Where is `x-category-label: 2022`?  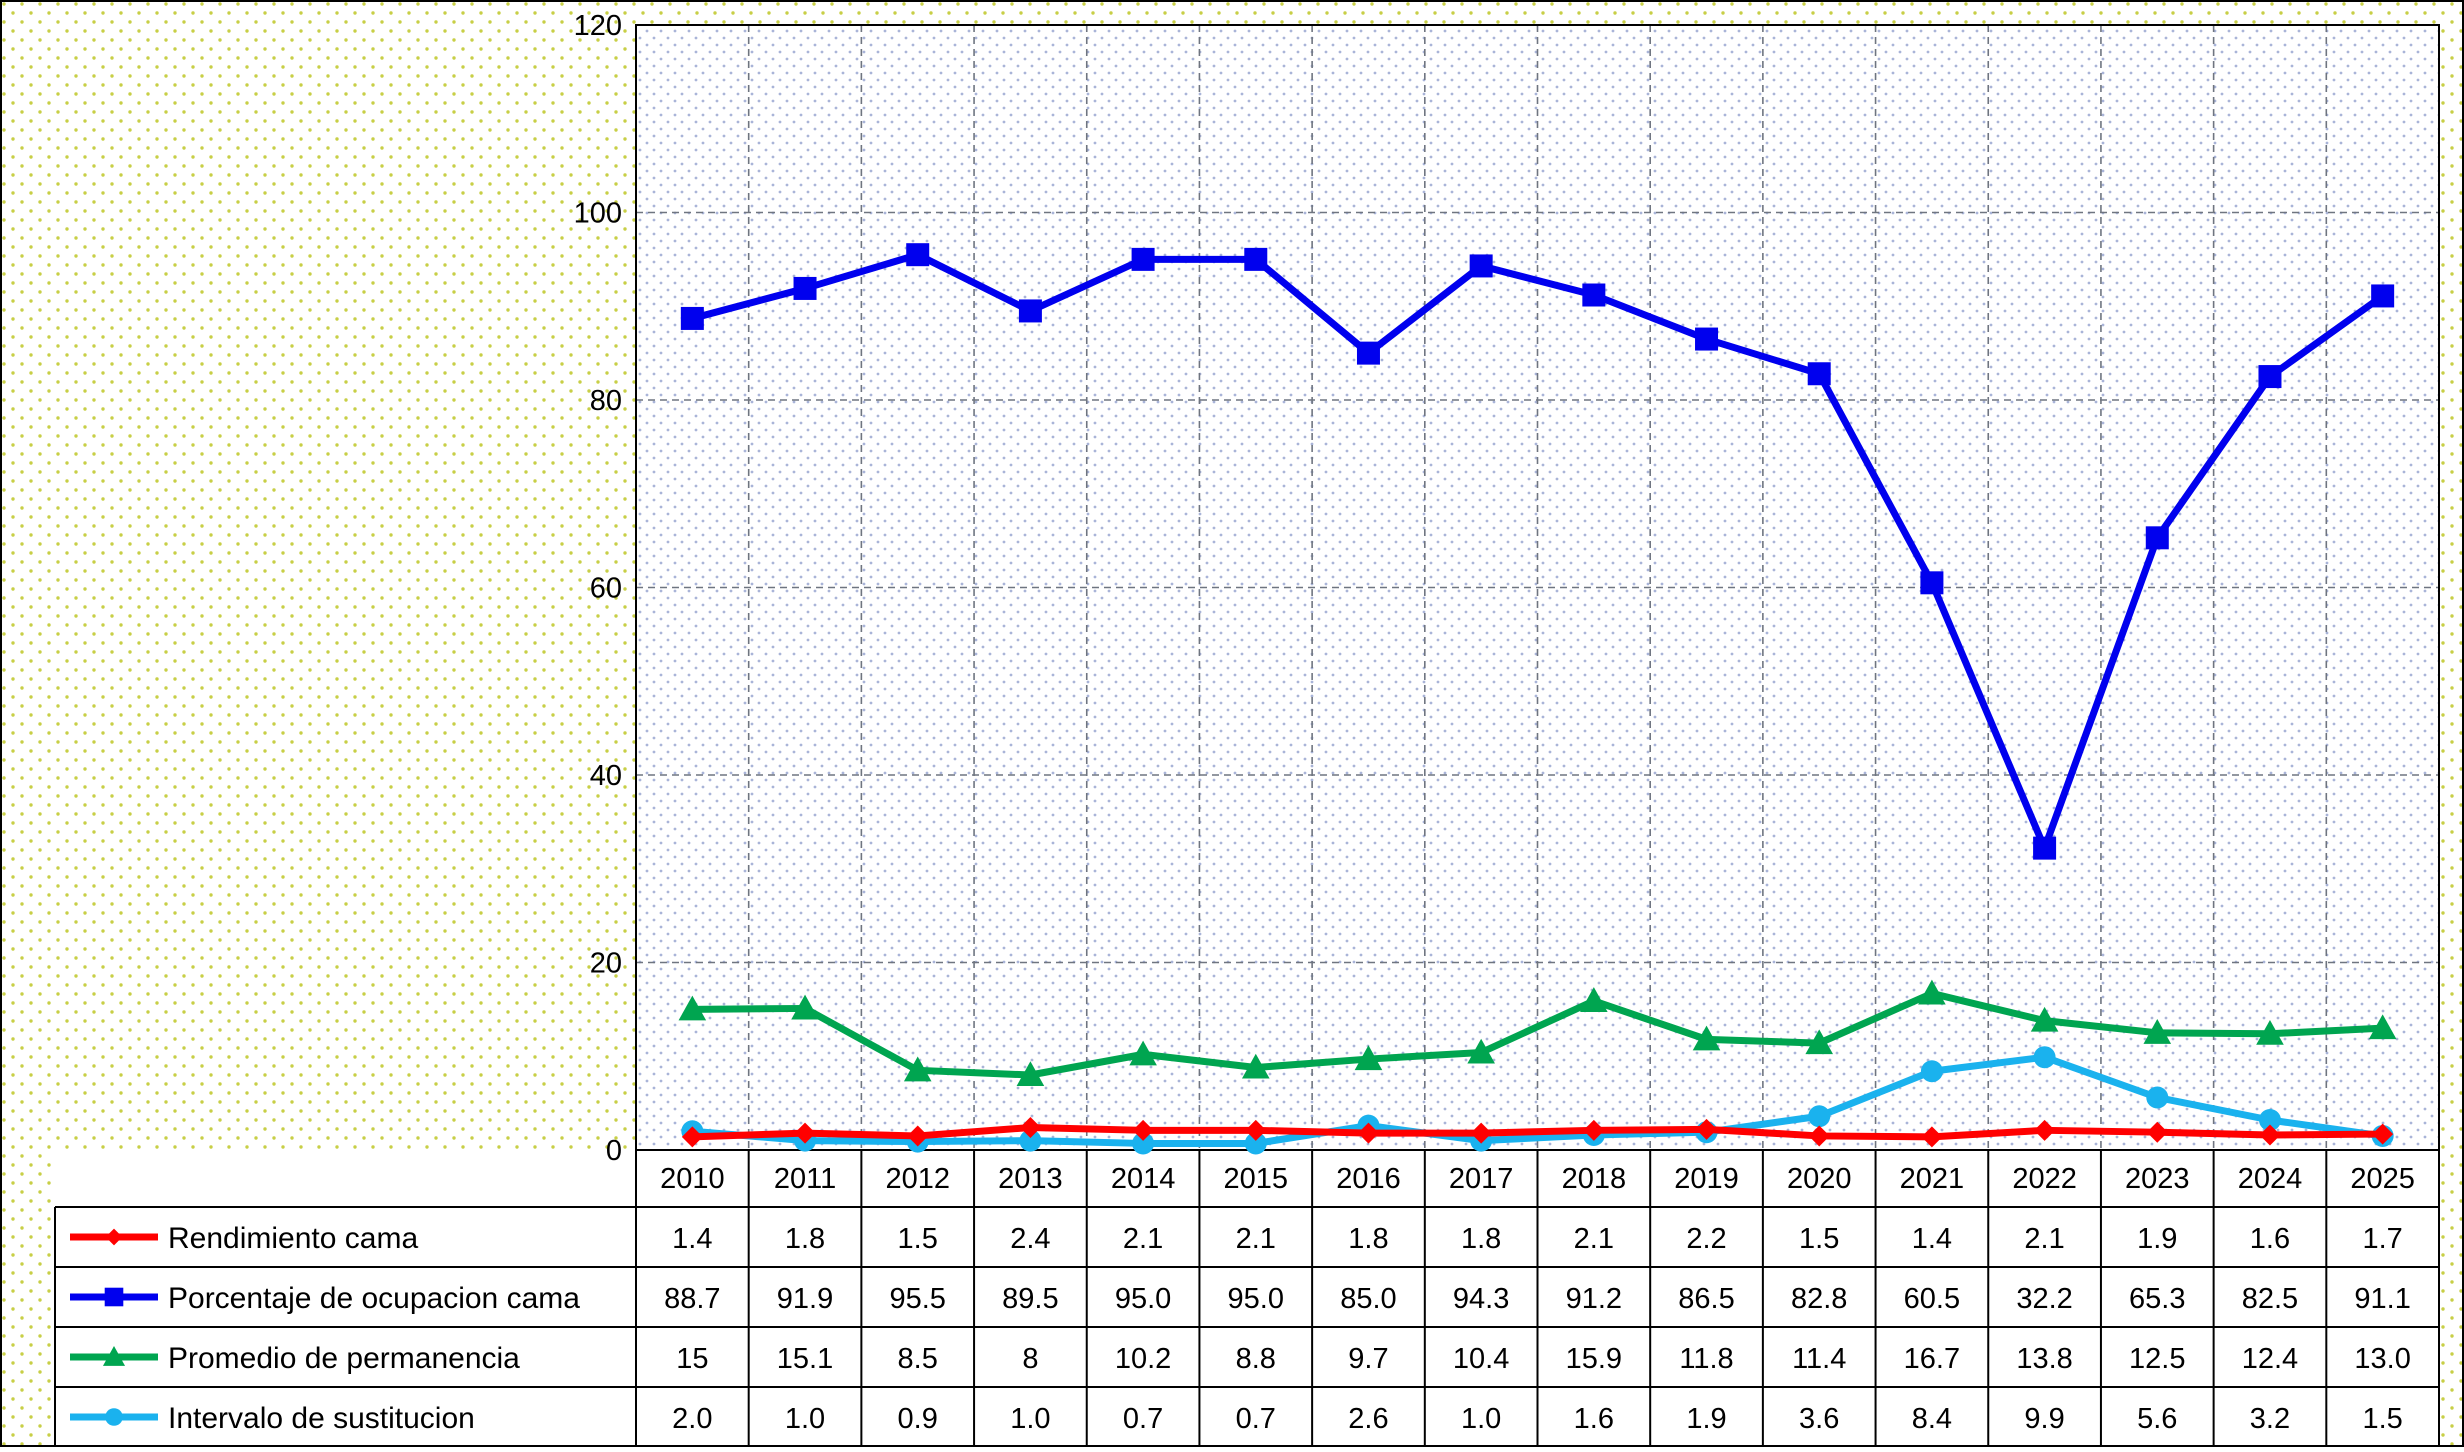 x-category-label: 2022 is located at coordinates (2044, 1179).